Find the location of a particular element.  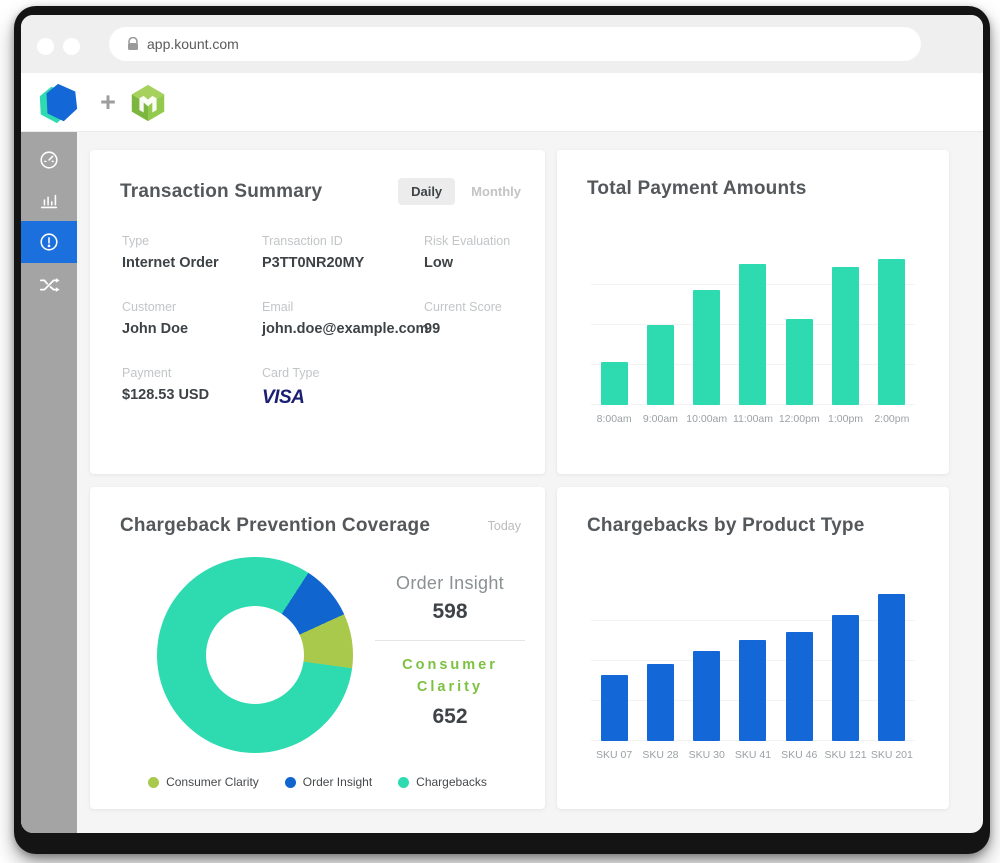

partner-logo is located at coordinates (148, 103).